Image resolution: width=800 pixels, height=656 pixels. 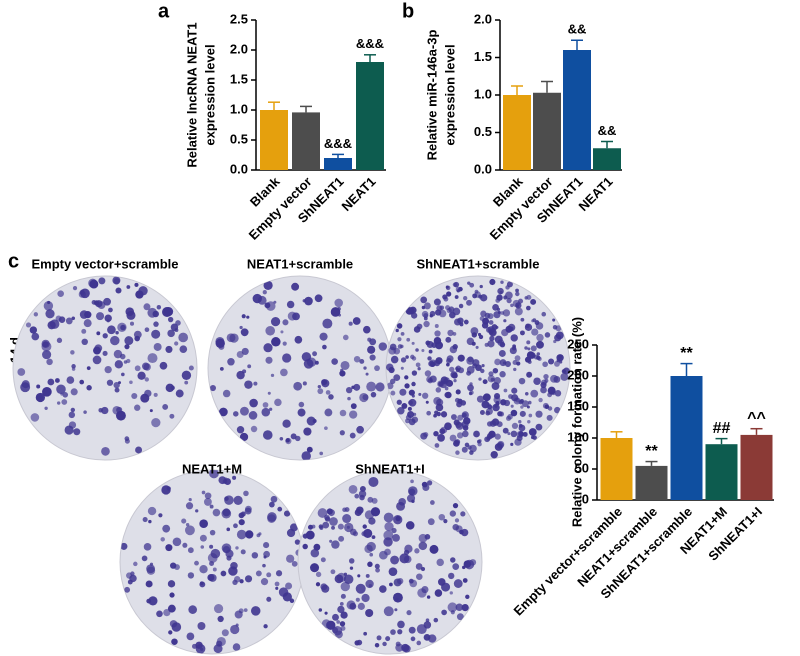 What do you see at coordinates (483, 18) in the screenshot?
I see `y-tick-label: 2.0` at bounding box center [483, 18].